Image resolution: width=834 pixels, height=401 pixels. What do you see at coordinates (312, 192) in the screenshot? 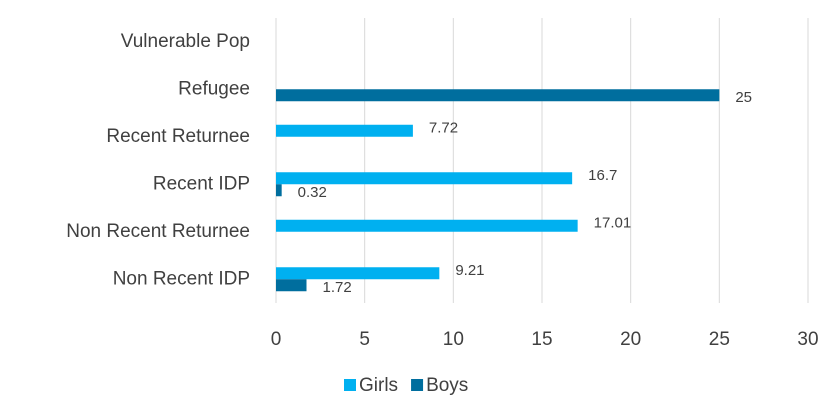
I see `data-label: 0.32` at bounding box center [312, 192].